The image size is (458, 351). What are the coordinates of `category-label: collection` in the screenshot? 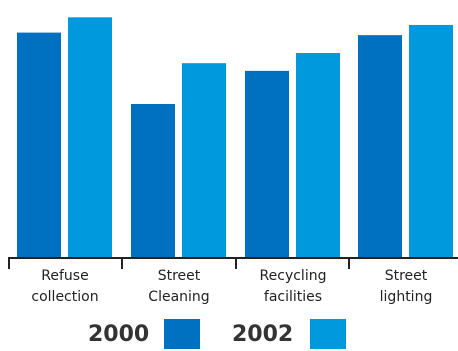 It's located at (64, 297).